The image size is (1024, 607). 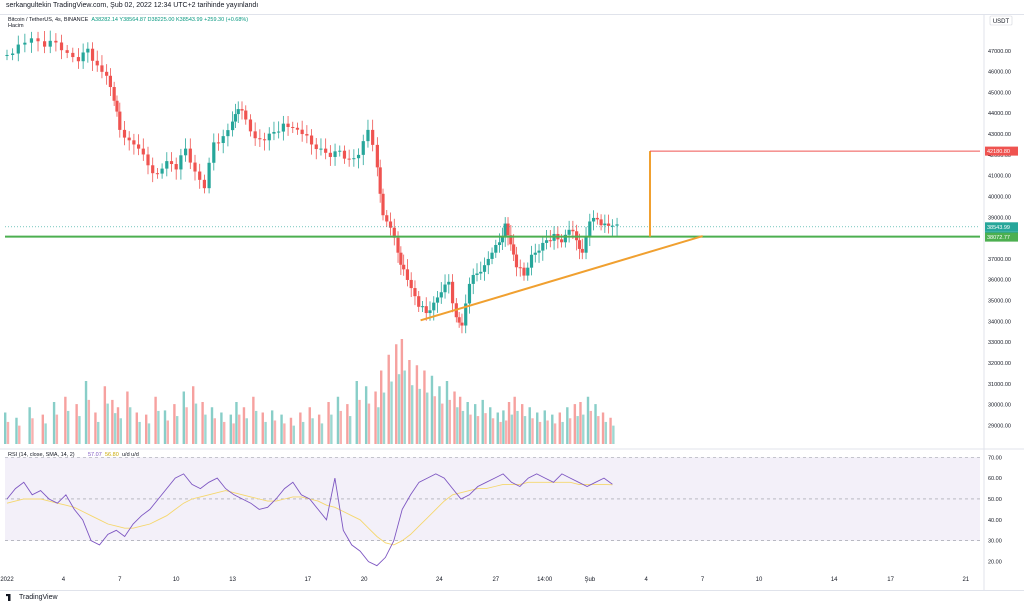 What do you see at coordinates (309, 520) in the screenshot?
I see `rsi-line` at bounding box center [309, 520].